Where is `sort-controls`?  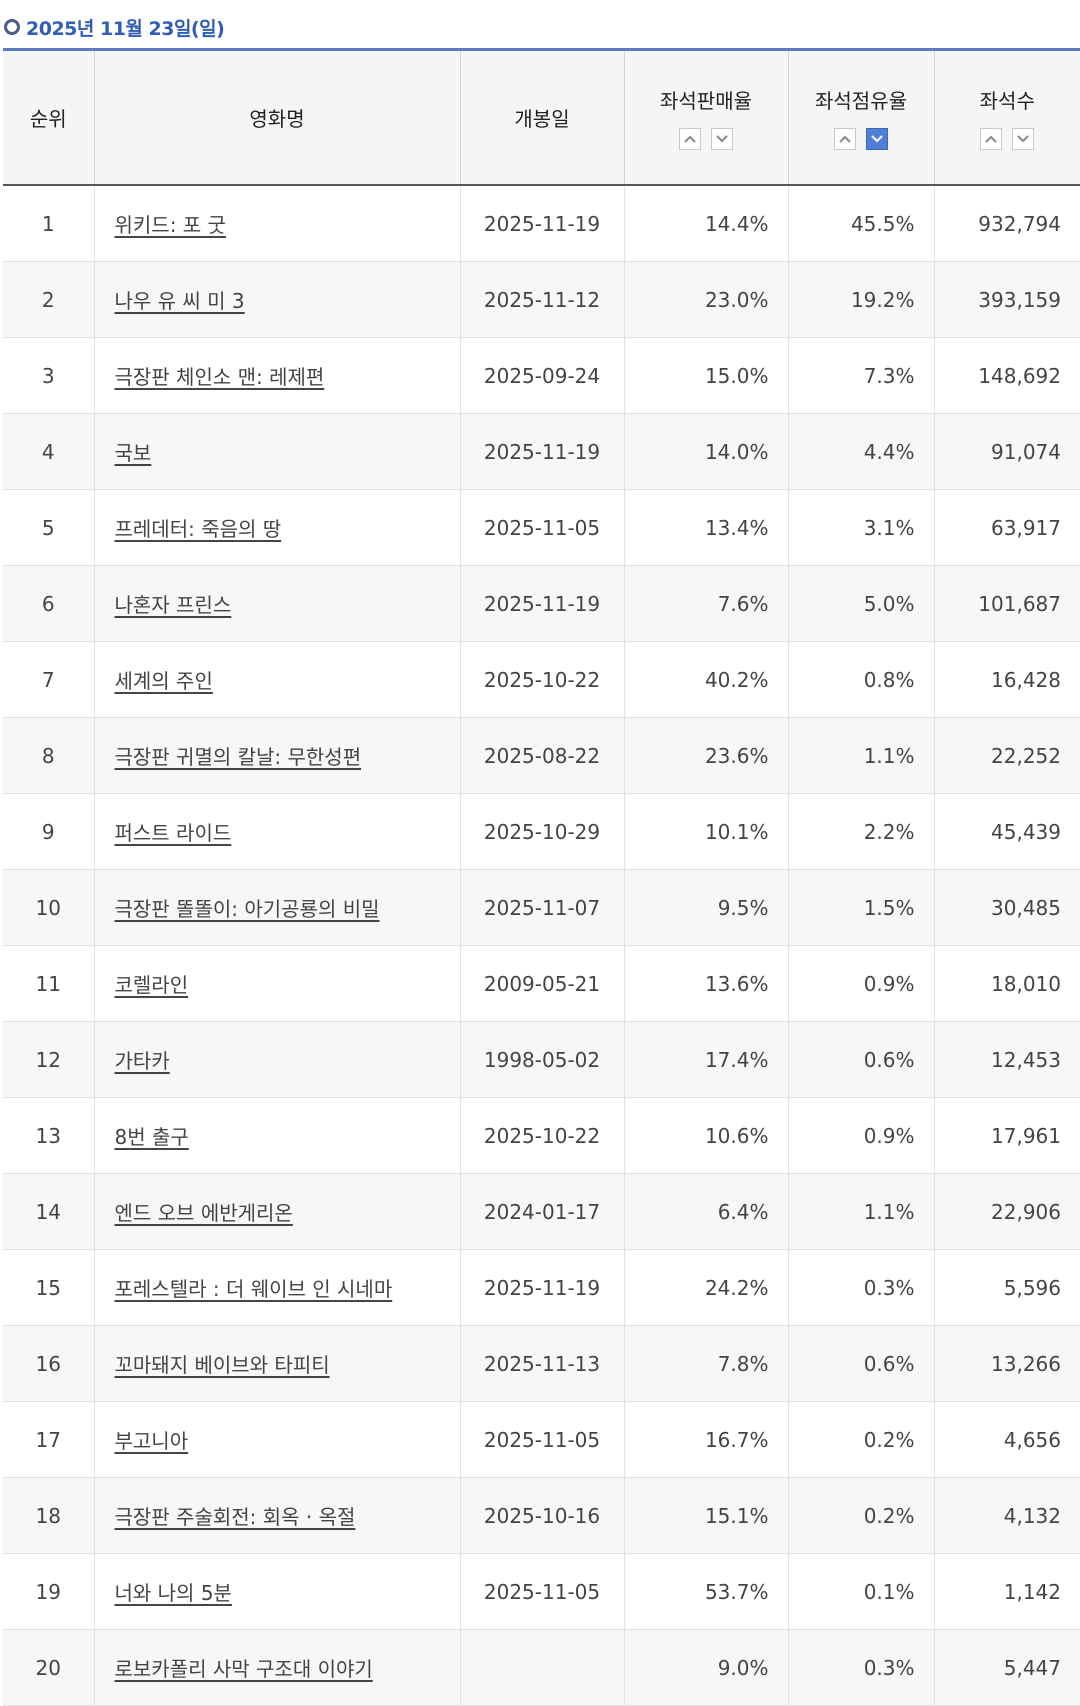
sort-controls is located at coordinates (861, 139).